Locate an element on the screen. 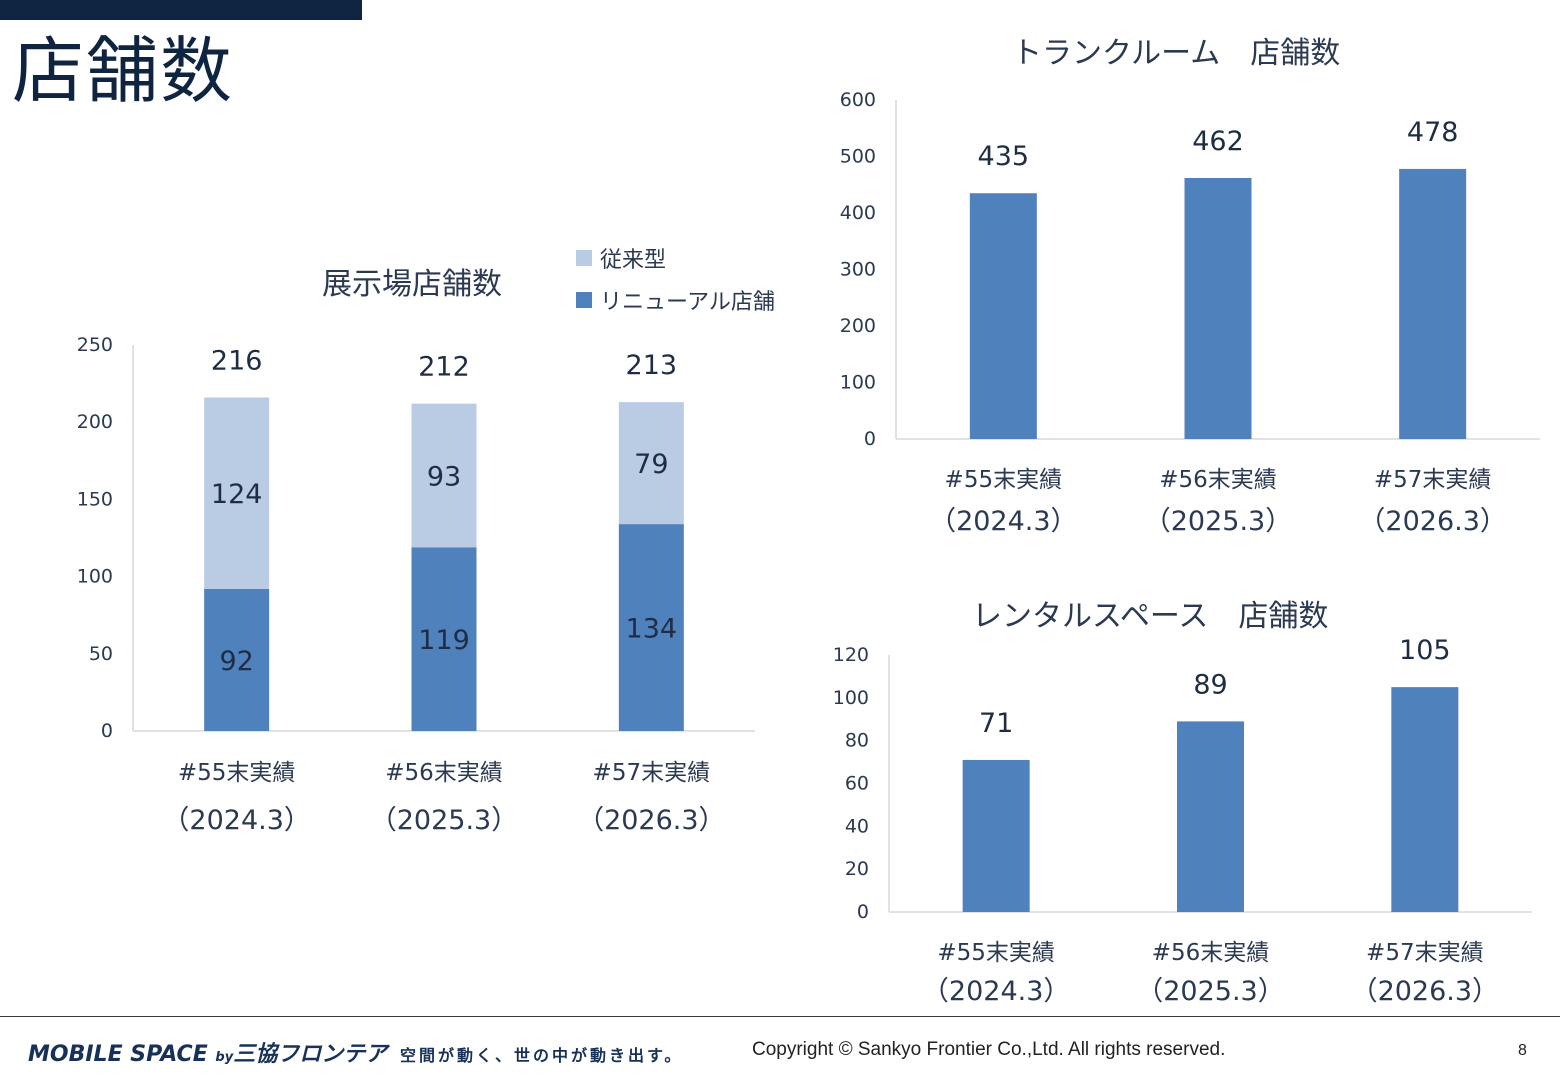  trunkroom-y-tick-label: 100 is located at coordinates (858, 383).